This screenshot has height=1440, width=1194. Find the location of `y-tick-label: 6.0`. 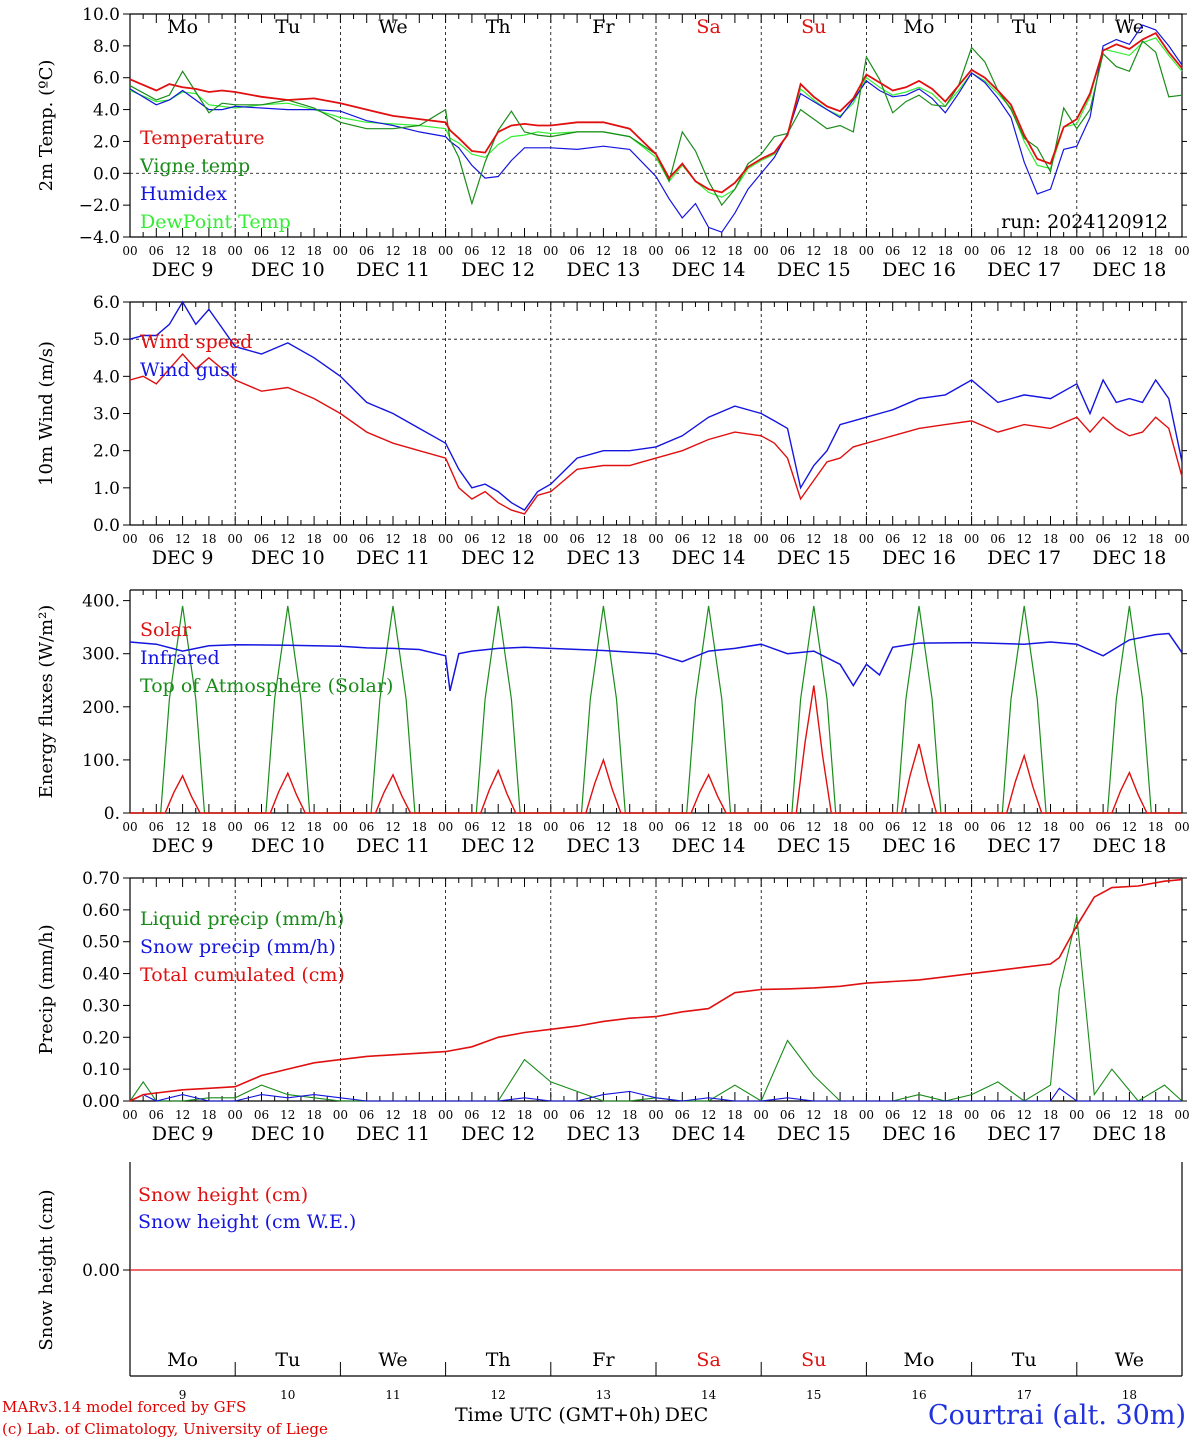

y-tick-label: 6.0 is located at coordinates (106, 303).